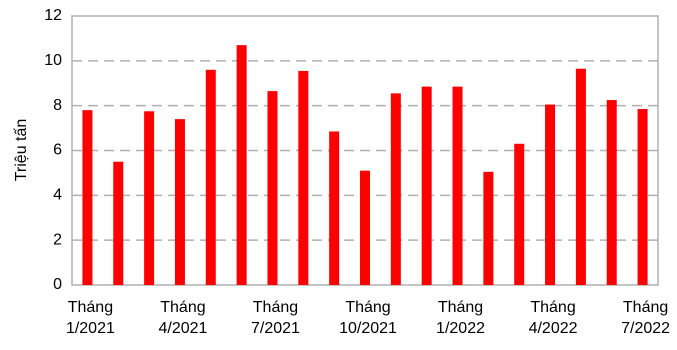 The height and width of the screenshot is (350, 677). Describe the element at coordinates (645, 318) in the screenshot. I see `x-tick-label: Tháng 7/2022` at that location.